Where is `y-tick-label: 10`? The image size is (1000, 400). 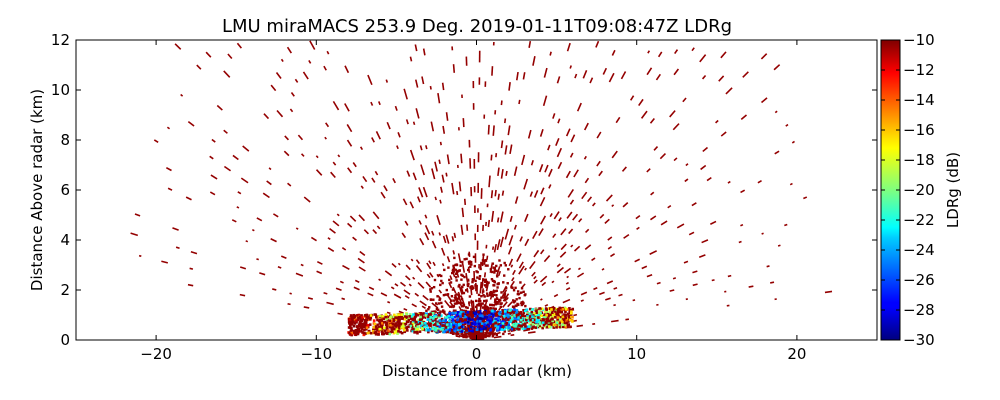
y-tick-label: 10 is located at coordinates (60, 90).